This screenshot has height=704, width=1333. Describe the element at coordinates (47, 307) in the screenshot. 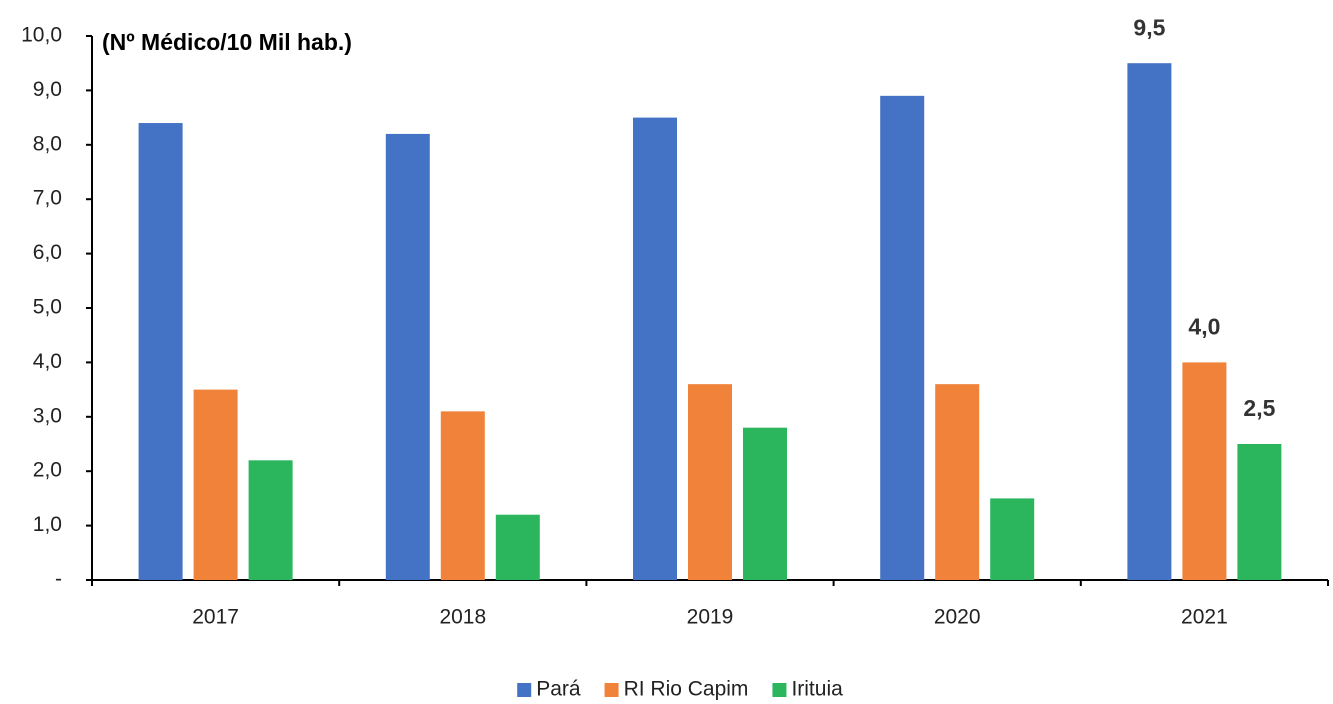

I see `y-tick-label: 5,0` at that location.